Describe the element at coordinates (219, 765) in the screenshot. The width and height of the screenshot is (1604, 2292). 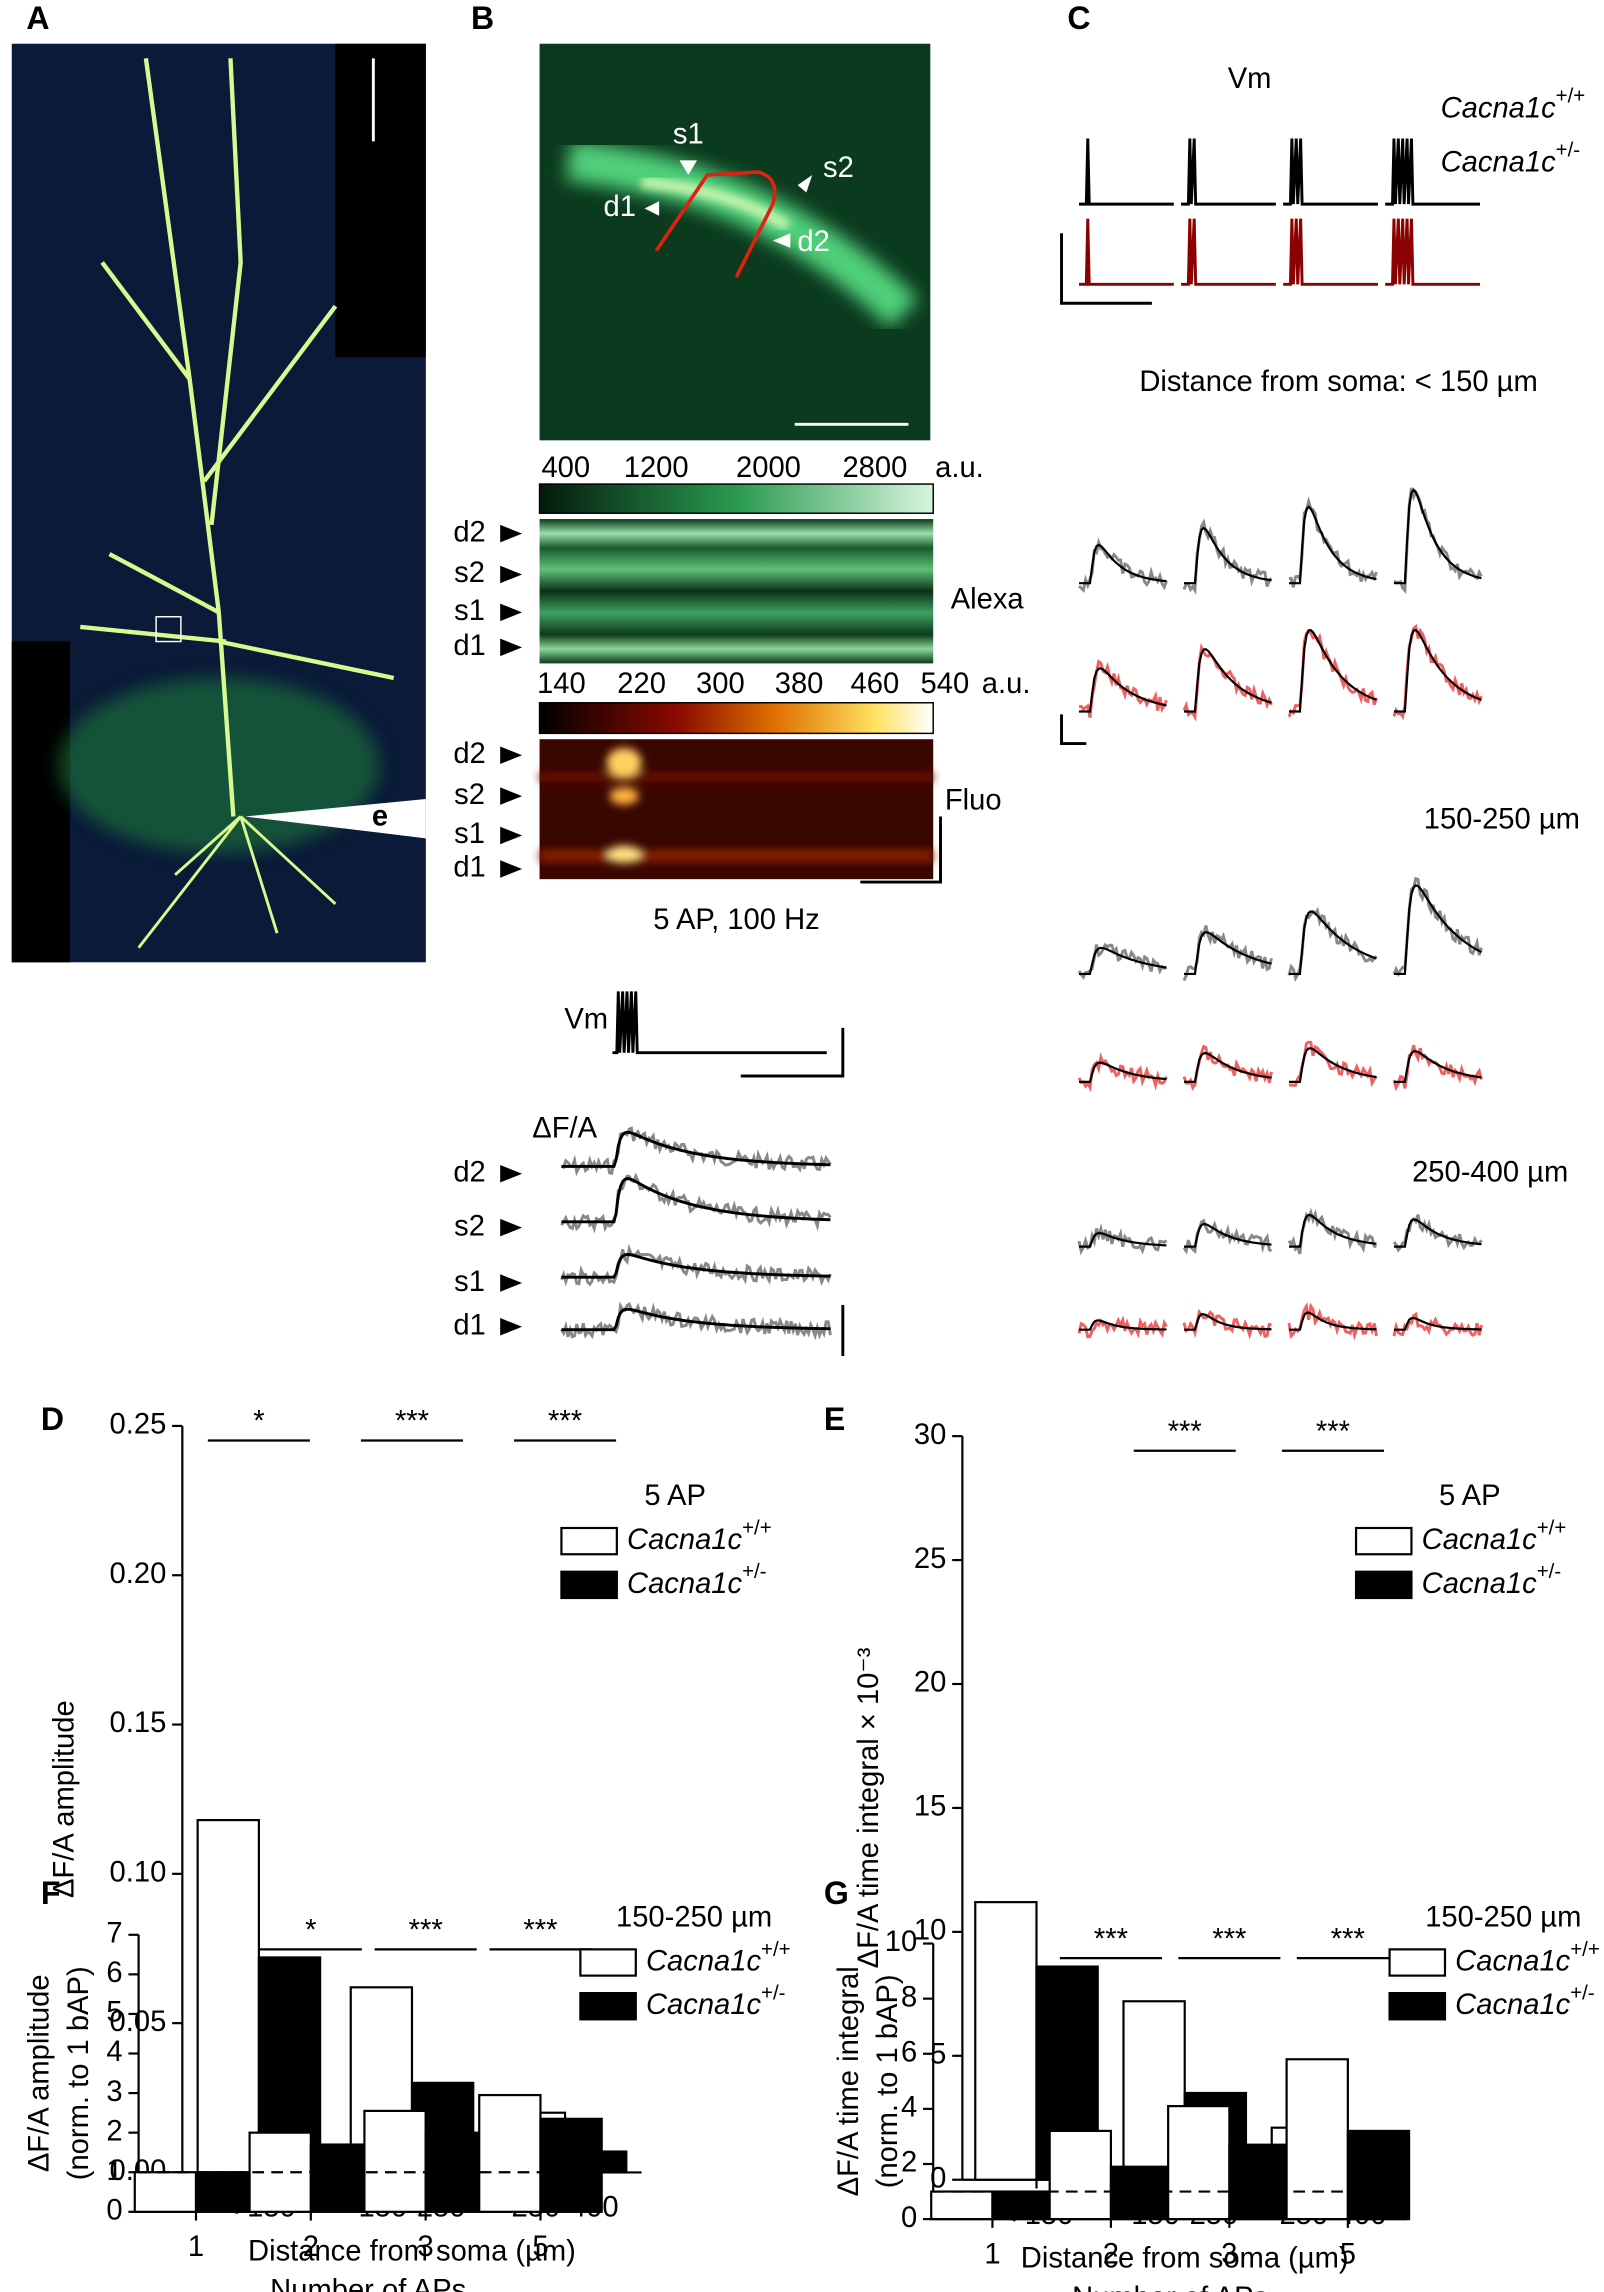
I see `soma-layer` at that location.